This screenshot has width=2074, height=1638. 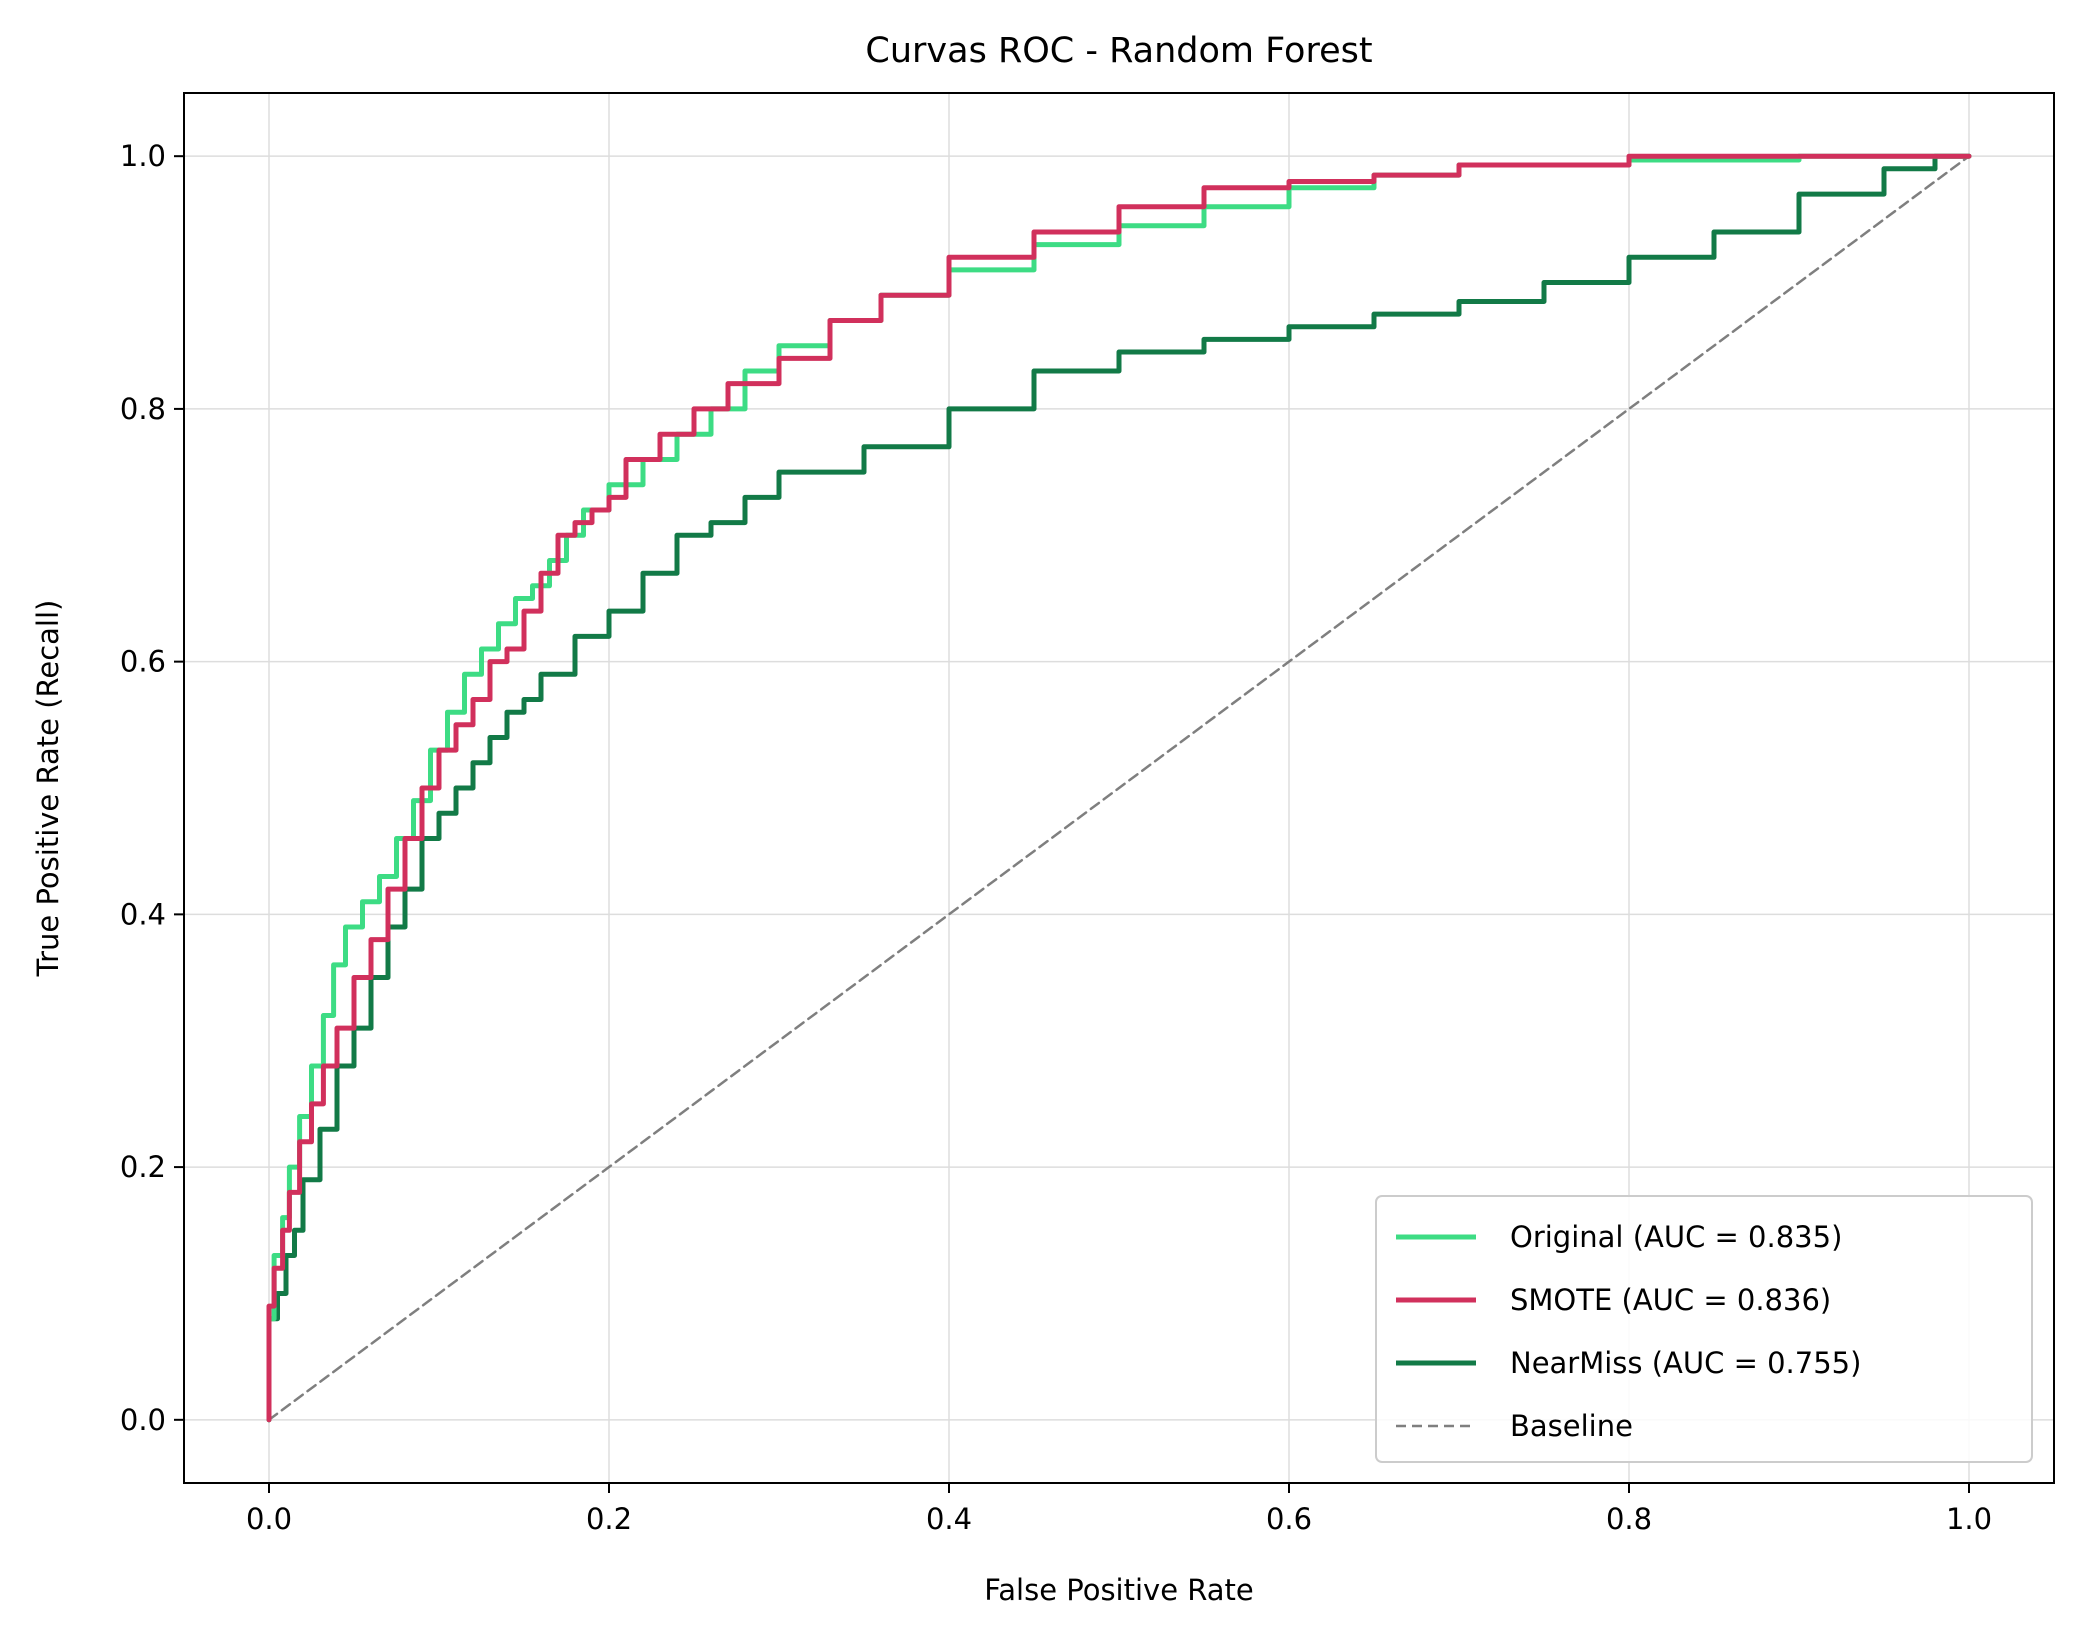 I want to click on x-tick-label: 0.2, so click(x=609, y=1519).